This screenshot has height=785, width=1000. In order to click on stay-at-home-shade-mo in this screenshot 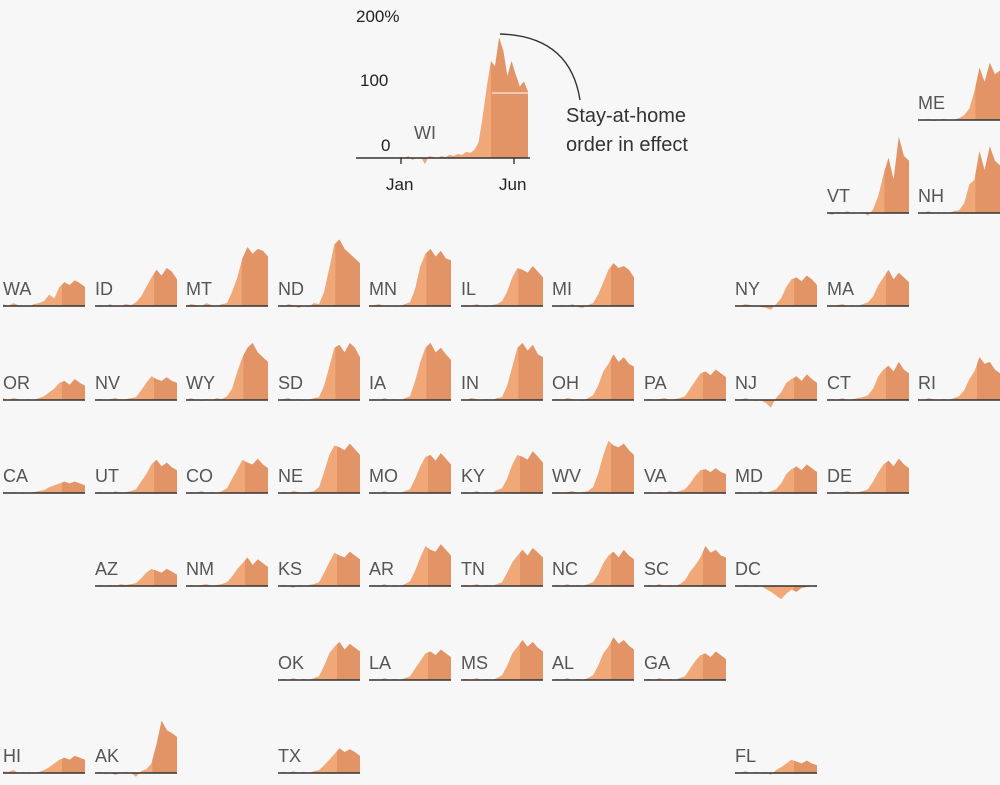, I will do `click(439, 473)`.